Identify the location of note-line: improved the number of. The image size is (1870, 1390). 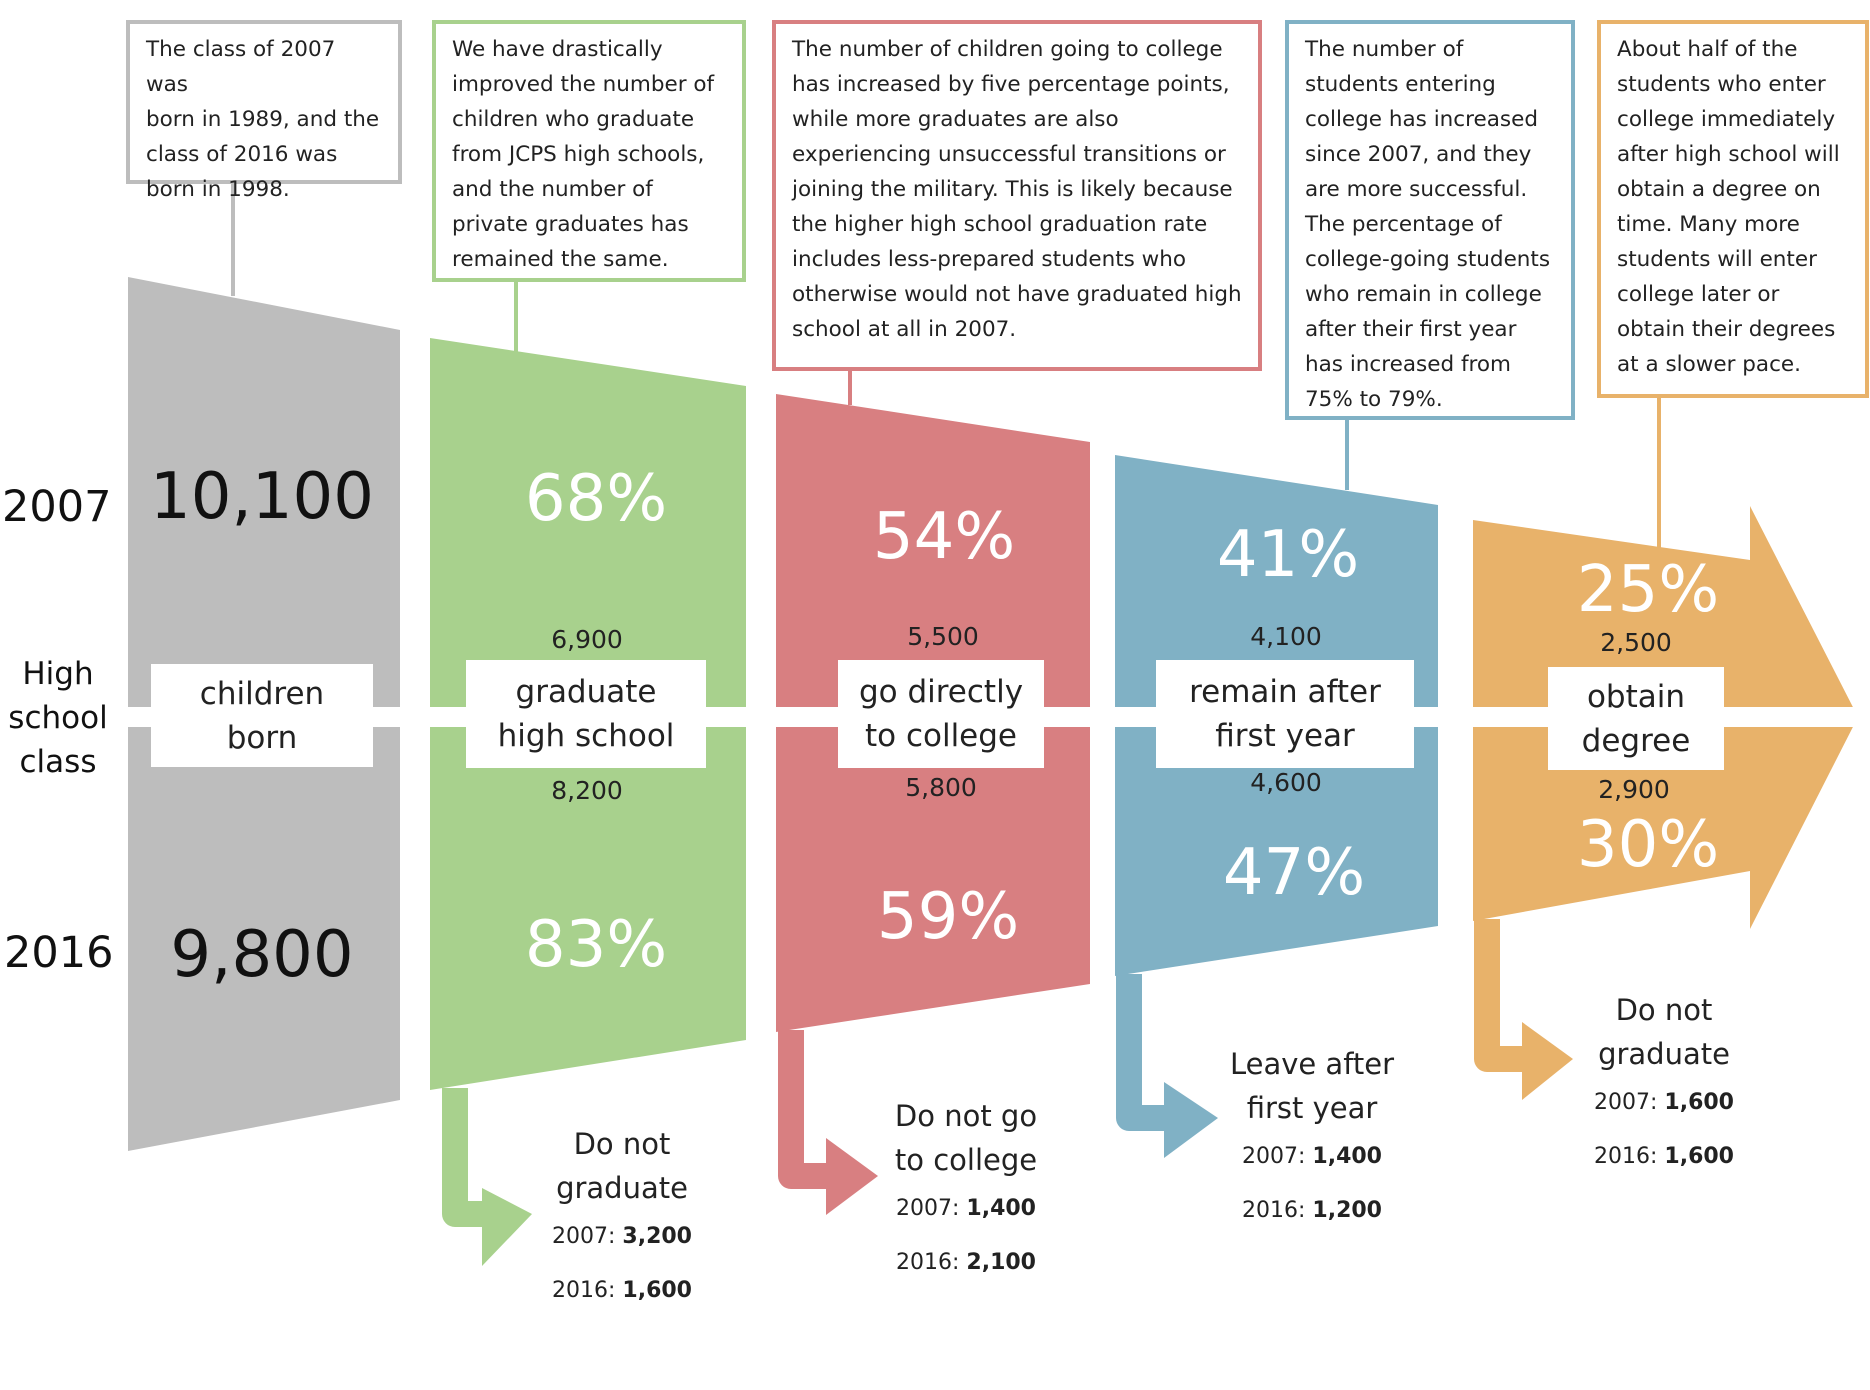
(583, 84).